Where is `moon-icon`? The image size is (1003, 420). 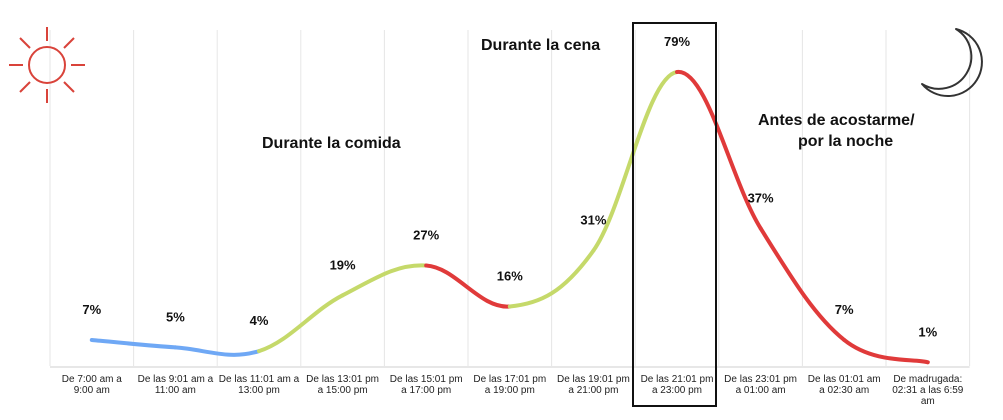
moon-icon is located at coordinates (952, 63).